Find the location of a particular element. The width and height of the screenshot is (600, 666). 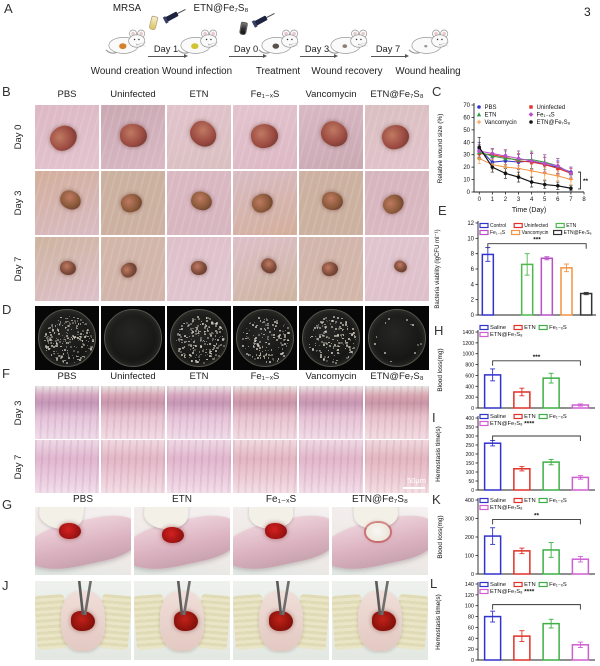

x-tick-label: 3 is located at coordinates (519, 200).